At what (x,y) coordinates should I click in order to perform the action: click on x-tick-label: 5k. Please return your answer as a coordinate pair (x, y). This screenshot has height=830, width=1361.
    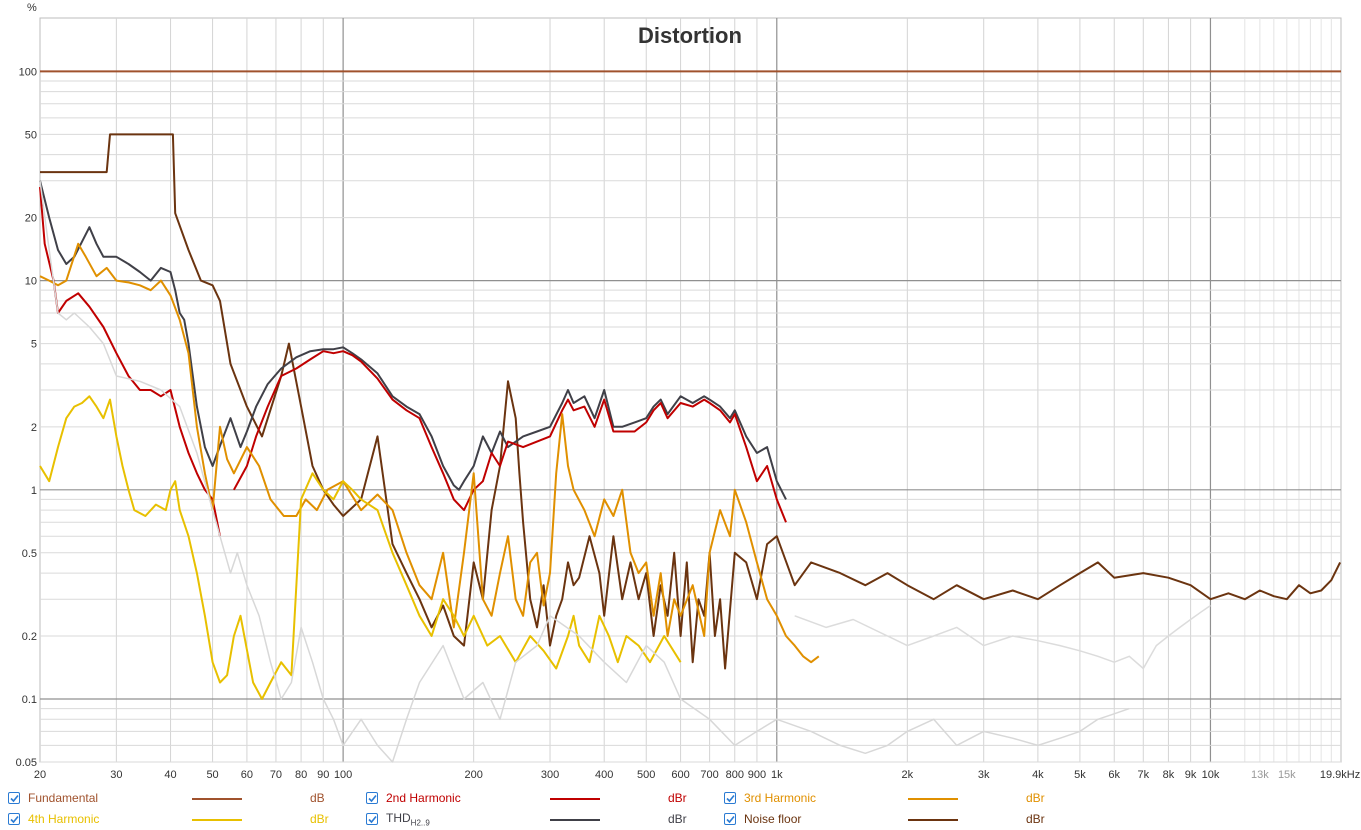
    Looking at the image, I should click on (1080, 775).